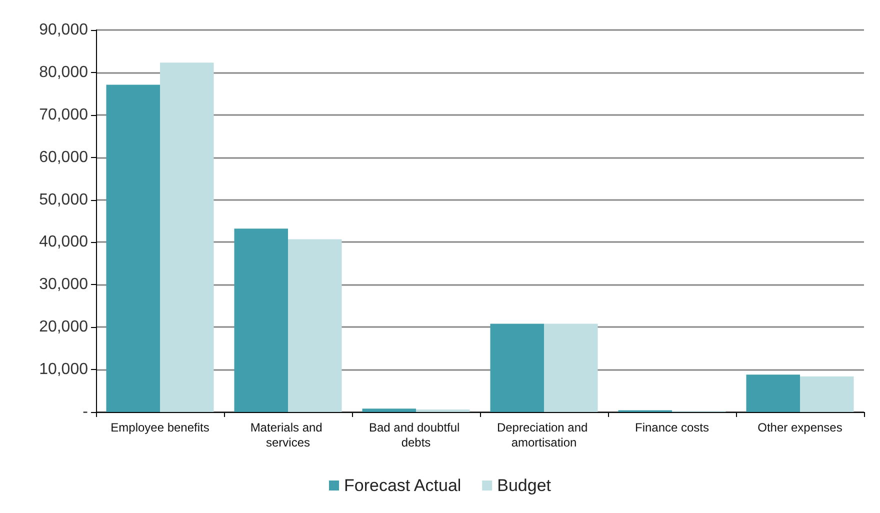 The width and height of the screenshot is (880, 513). Describe the element at coordinates (63, 115) in the screenshot. I see `y-tick-label: 70,000` at that location.